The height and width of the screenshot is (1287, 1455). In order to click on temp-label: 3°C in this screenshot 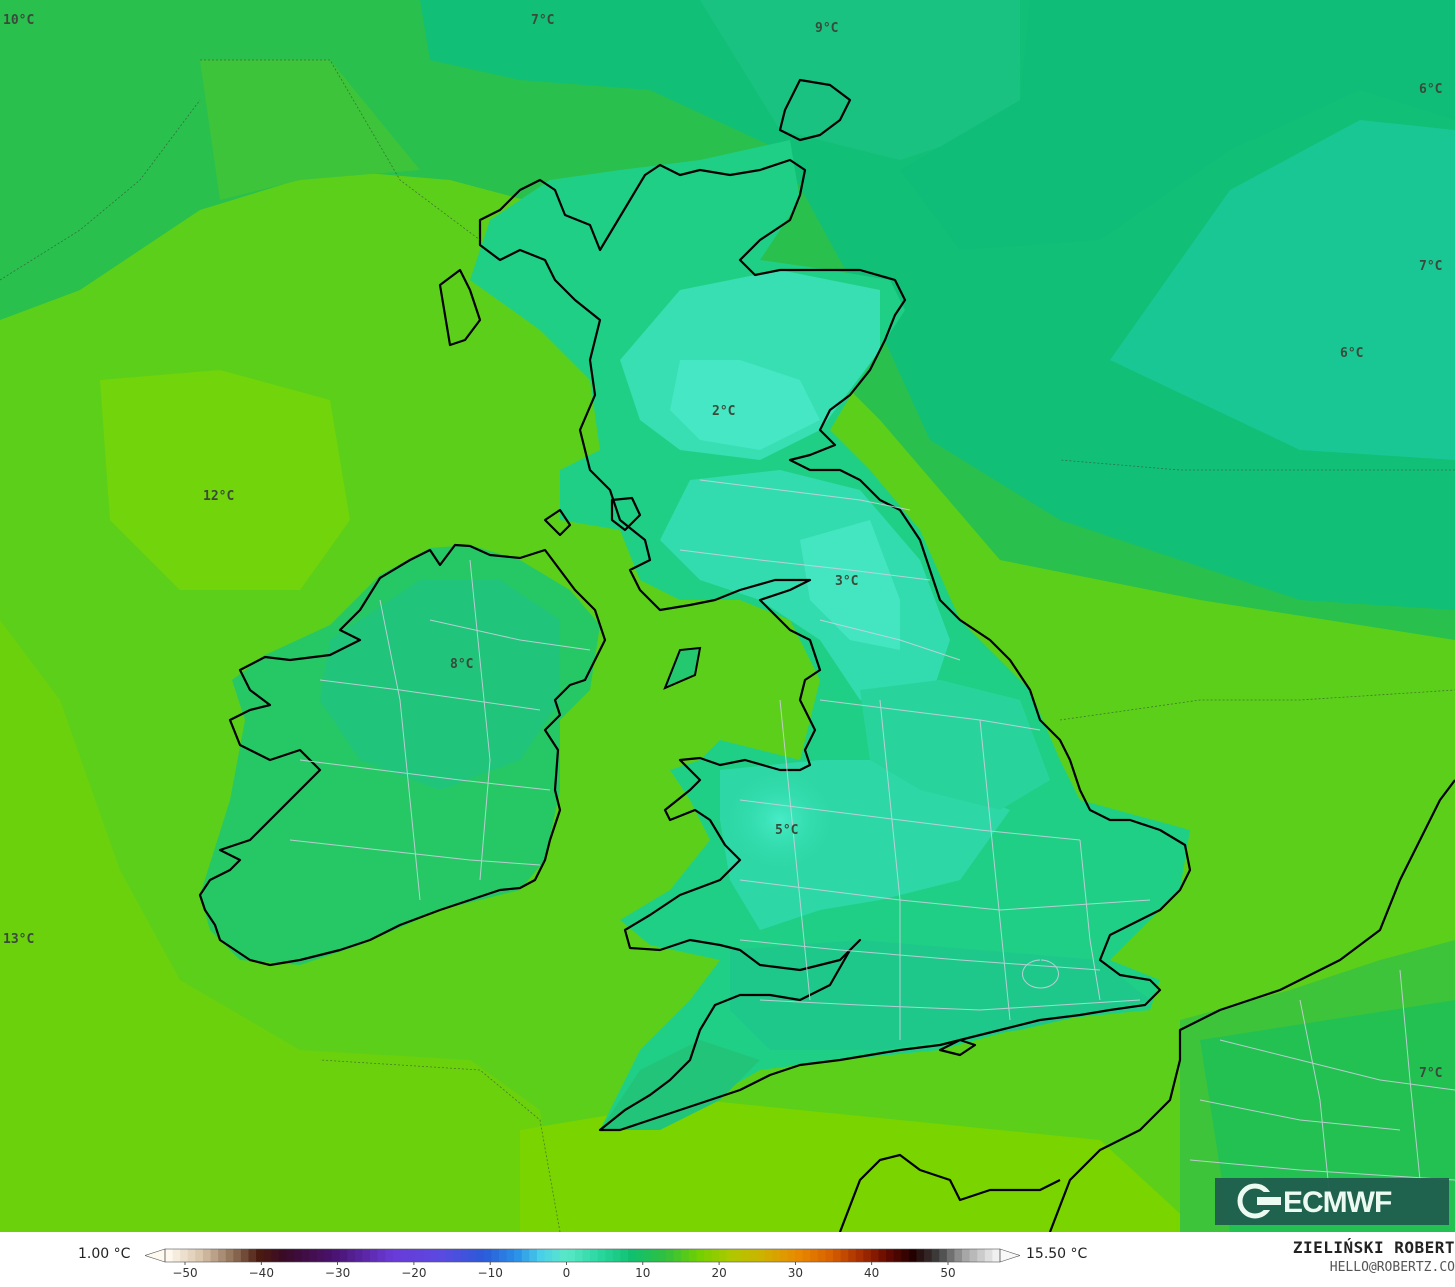, I will do `click(846, 581)`.